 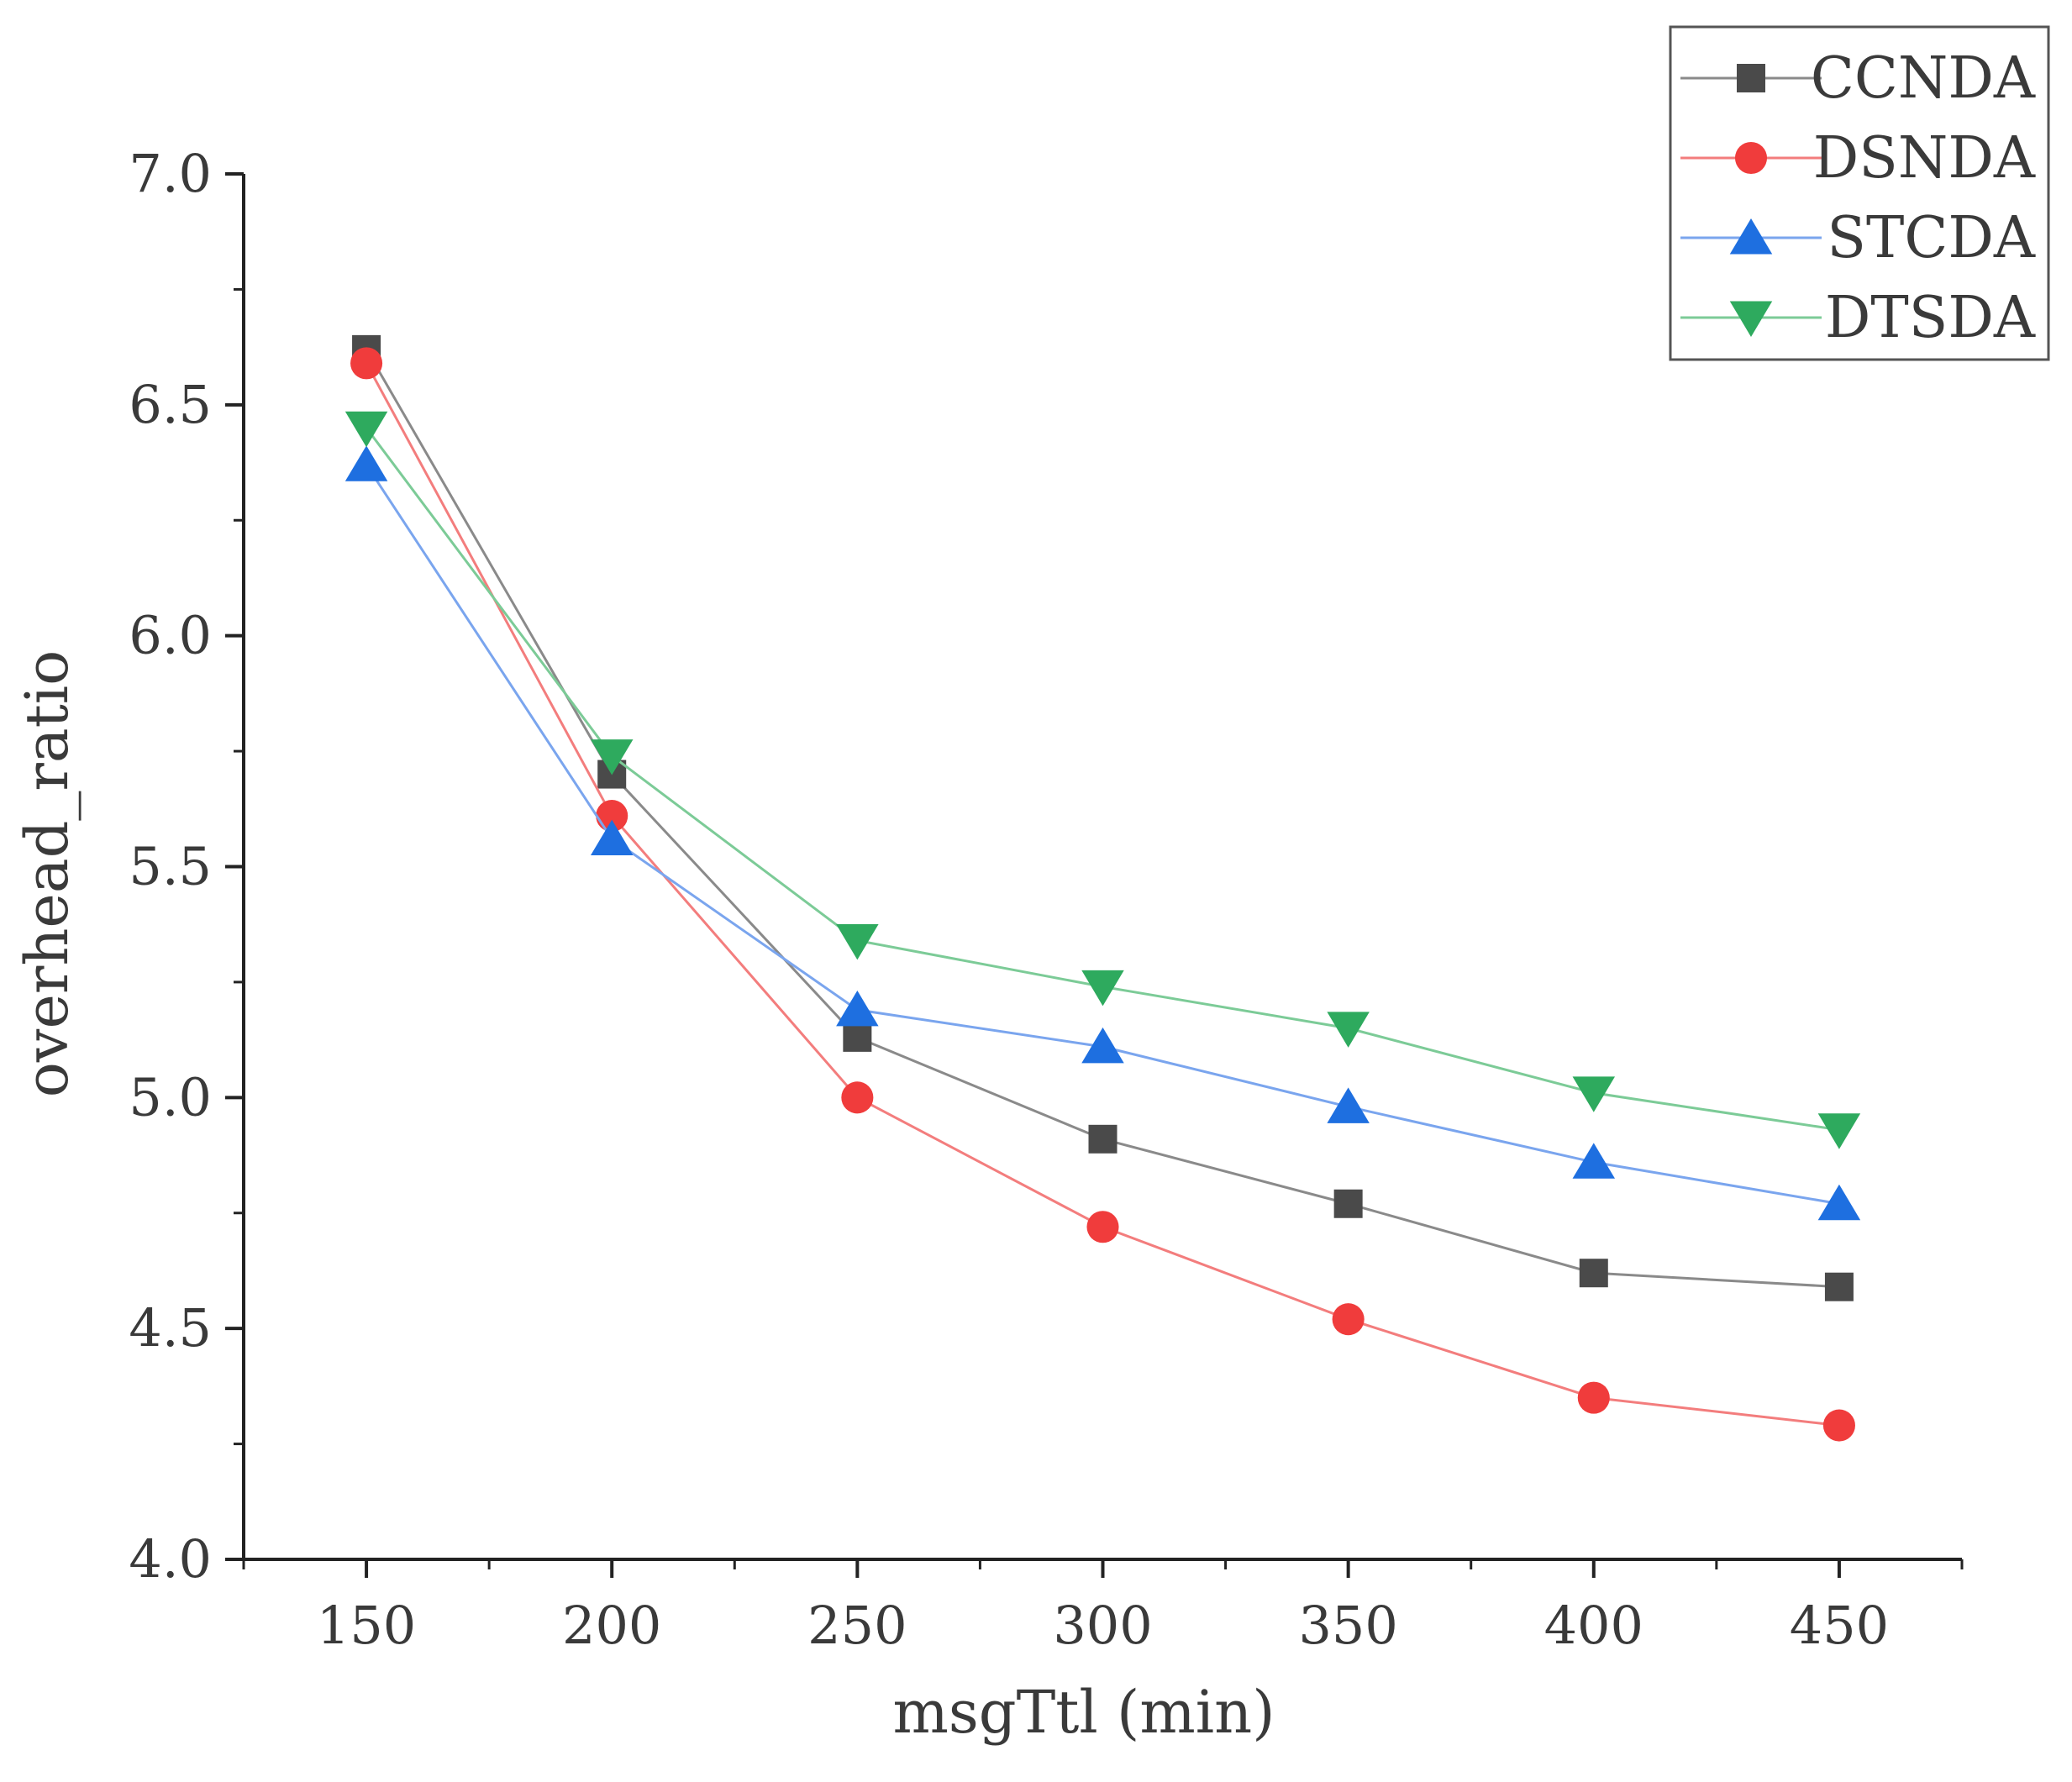 What do you see at coordinates (1593, 1626) in the screenshot?
I see `x-tick-label: 400` at bounding box center [1593, 1626].